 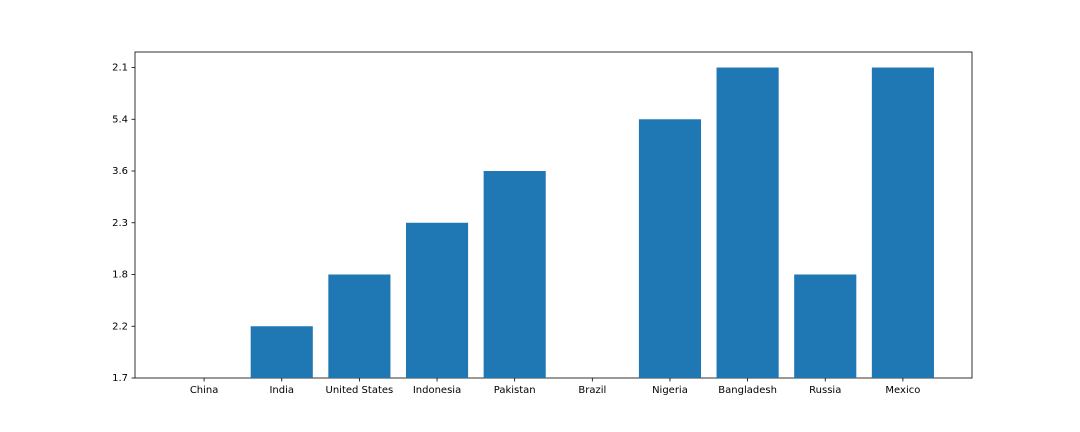 I want to click on y-tick-label: 1.7, so click(x=120, y=378).